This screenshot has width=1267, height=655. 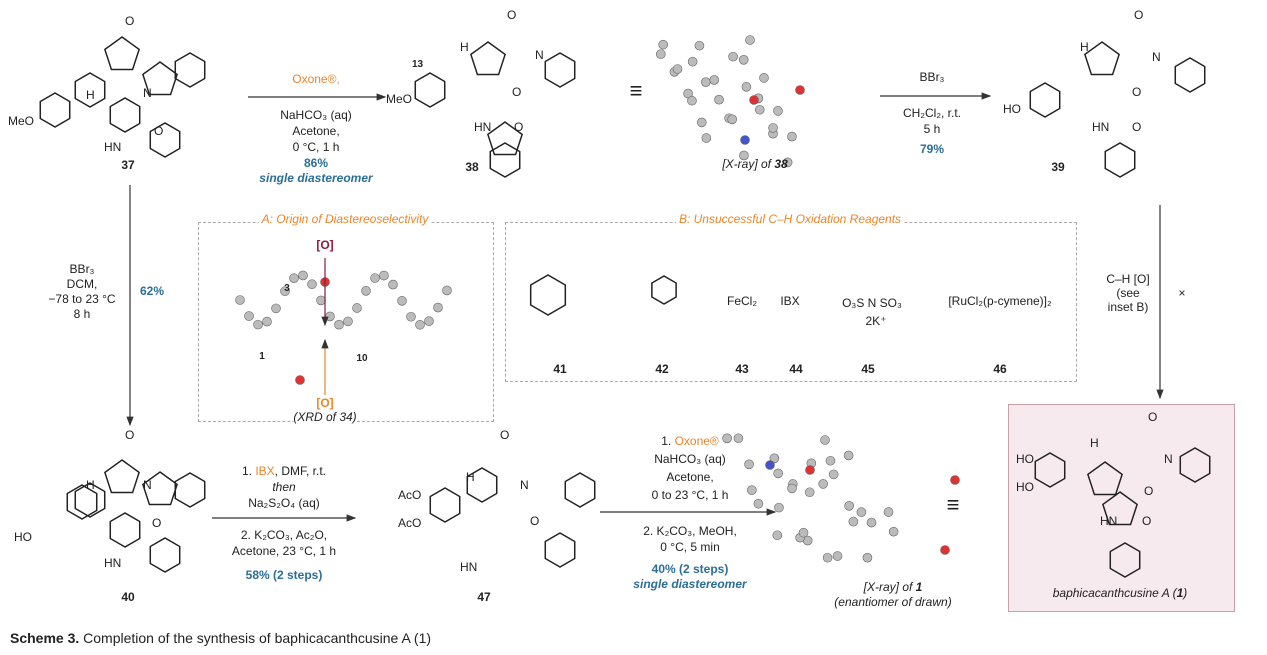 What do you see at coordinates (1114, 593) in the screenshot?
I see `product-name: baphicacanthcusine A (` at bounding box center [1114, 593].